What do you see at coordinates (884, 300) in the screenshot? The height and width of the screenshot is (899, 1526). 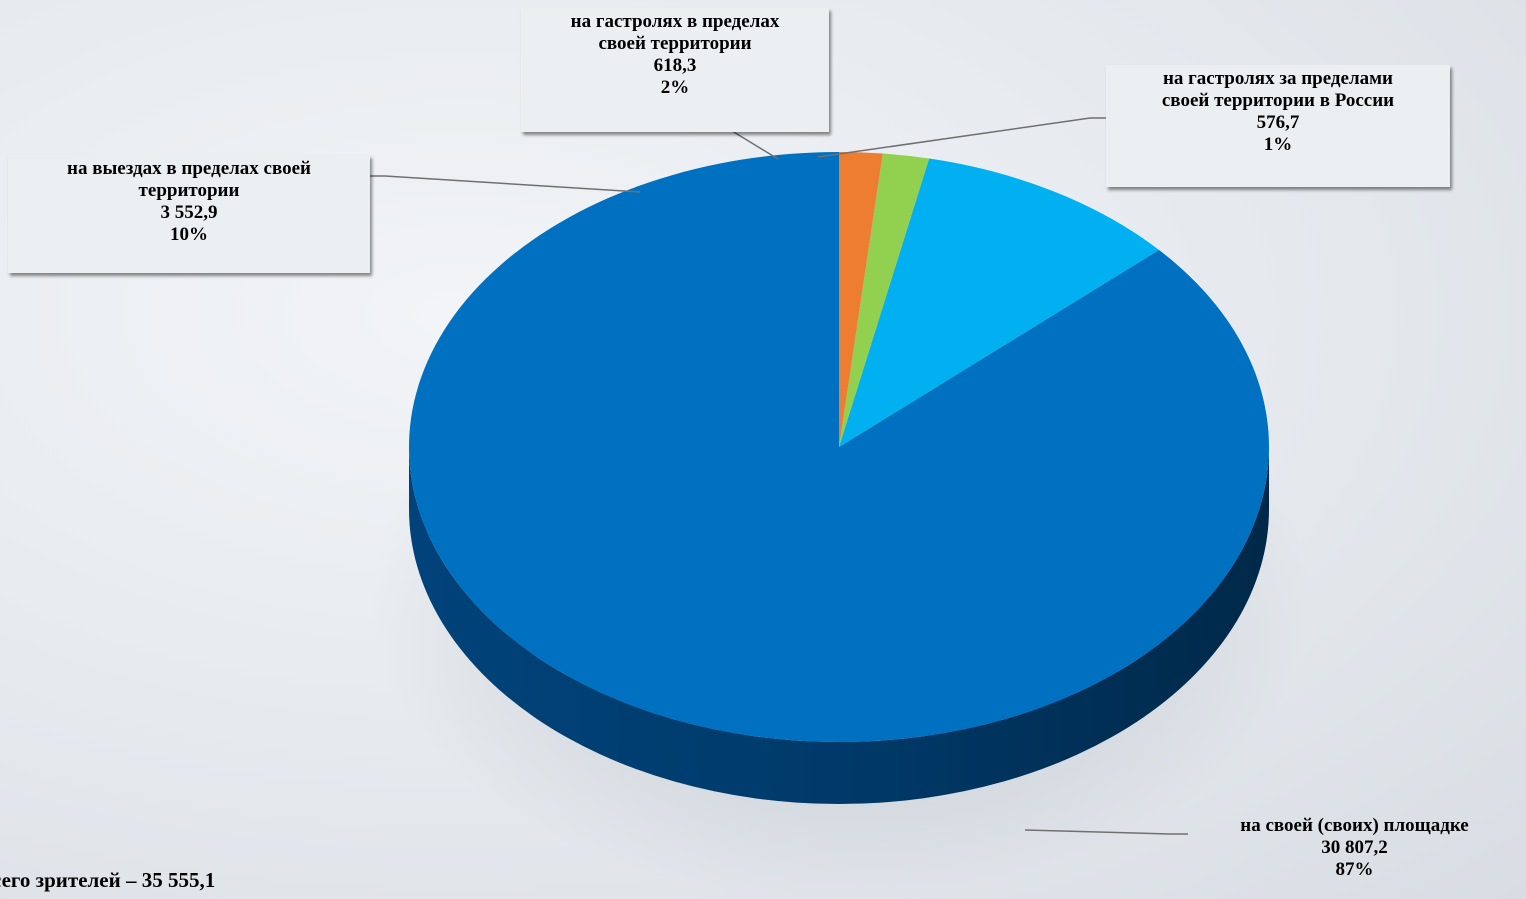 I see `pie-slice-touring-own-territory` at bounding box center [884, 300].